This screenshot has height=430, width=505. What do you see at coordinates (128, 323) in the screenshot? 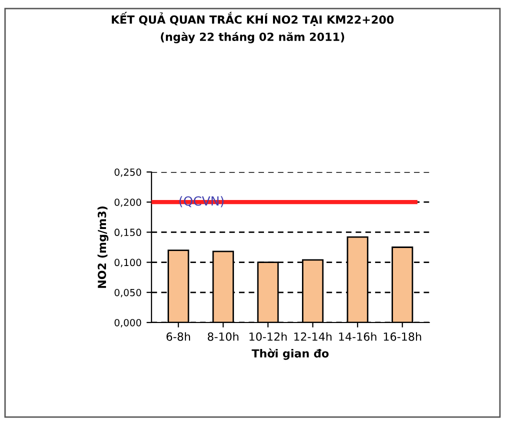
I see `y-tick-label: 0,000` at bounding box center [128, 323].